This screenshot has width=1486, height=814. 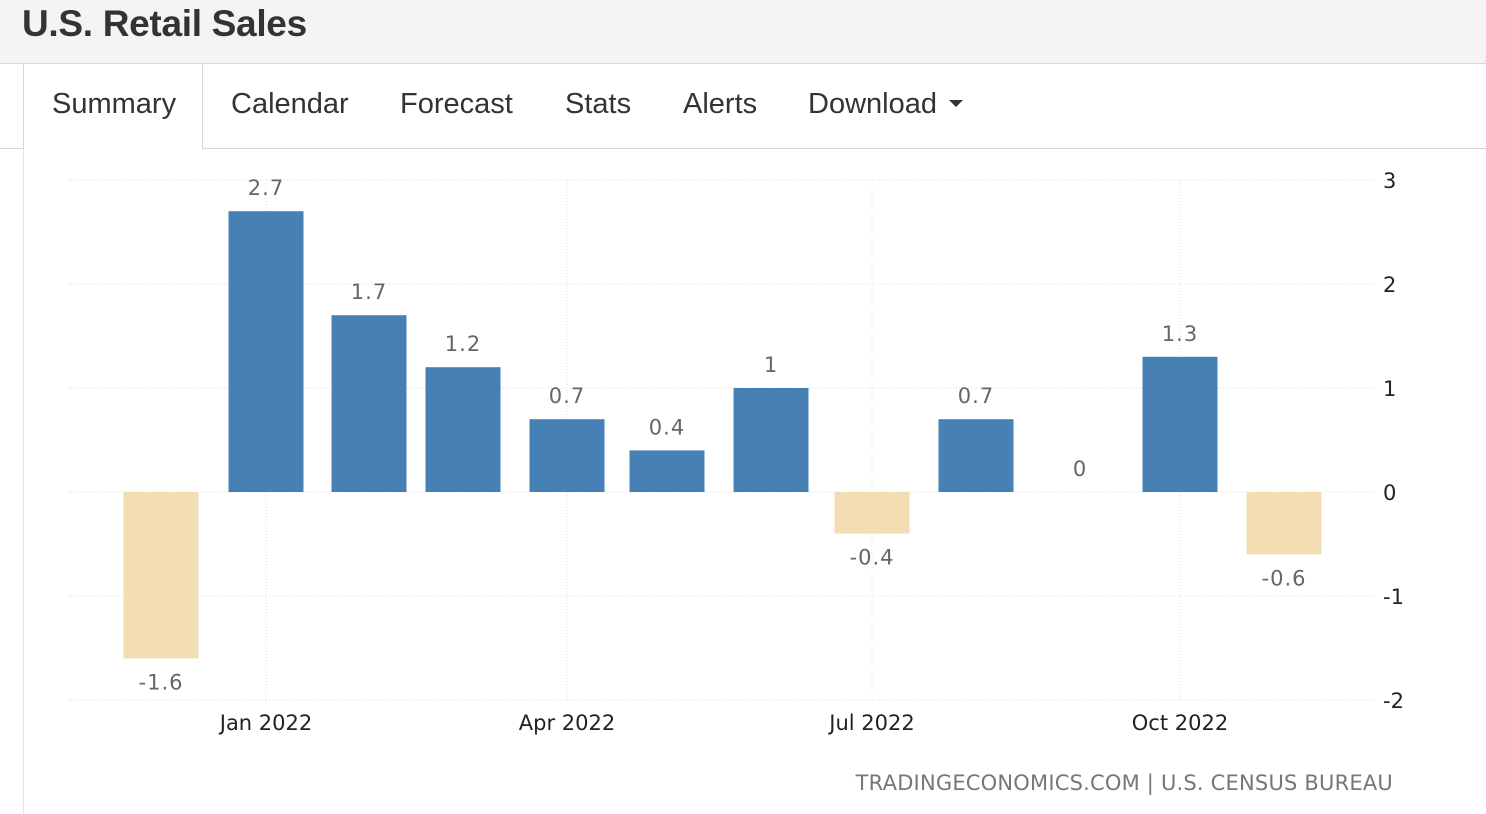 I want to click on y-tick-label: 3, so click(x=1389, y=181).